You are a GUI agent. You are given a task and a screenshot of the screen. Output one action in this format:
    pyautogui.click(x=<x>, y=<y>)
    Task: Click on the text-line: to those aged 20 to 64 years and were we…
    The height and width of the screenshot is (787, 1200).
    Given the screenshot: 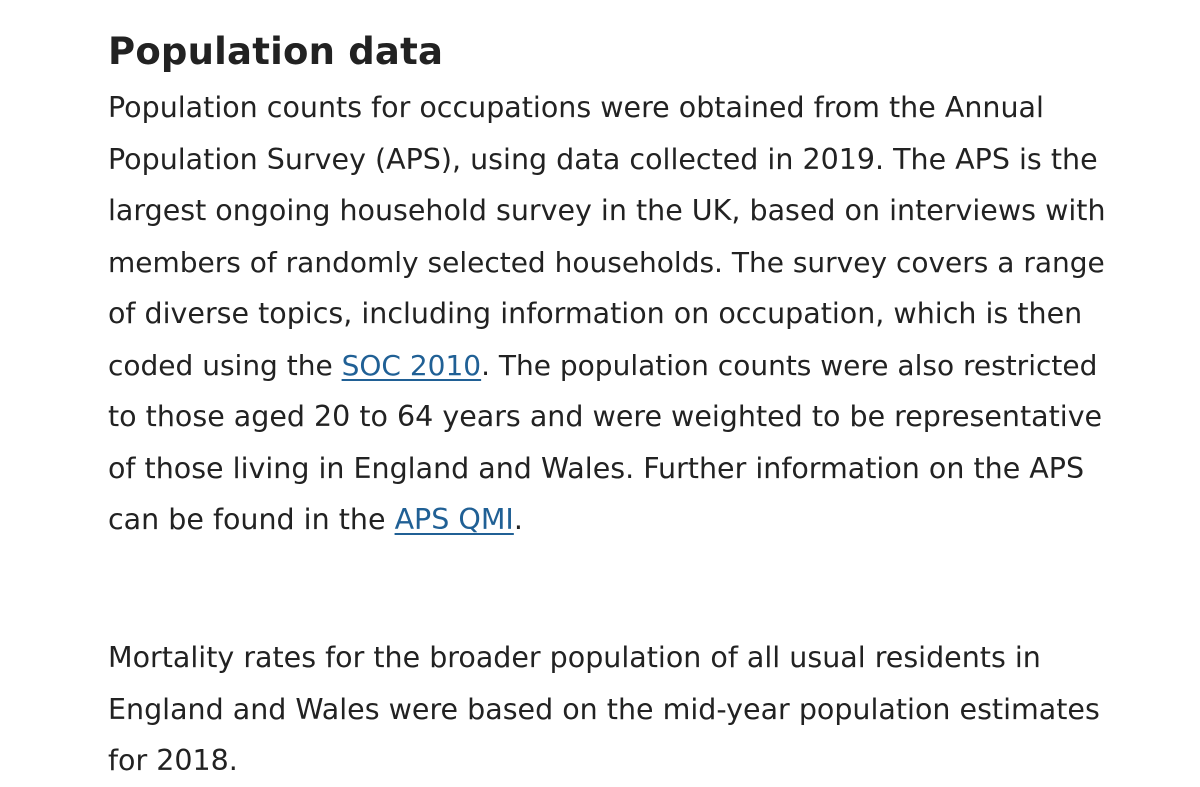 What is the action you would take?
    pyautogui.click(x=605, y=416)
    